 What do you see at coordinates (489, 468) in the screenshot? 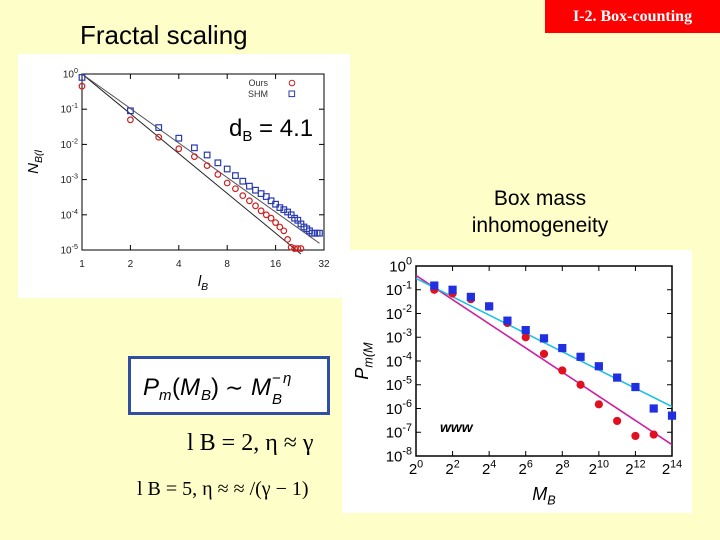
I see `x-tick-label: 24` at bounding box center [489, 468].